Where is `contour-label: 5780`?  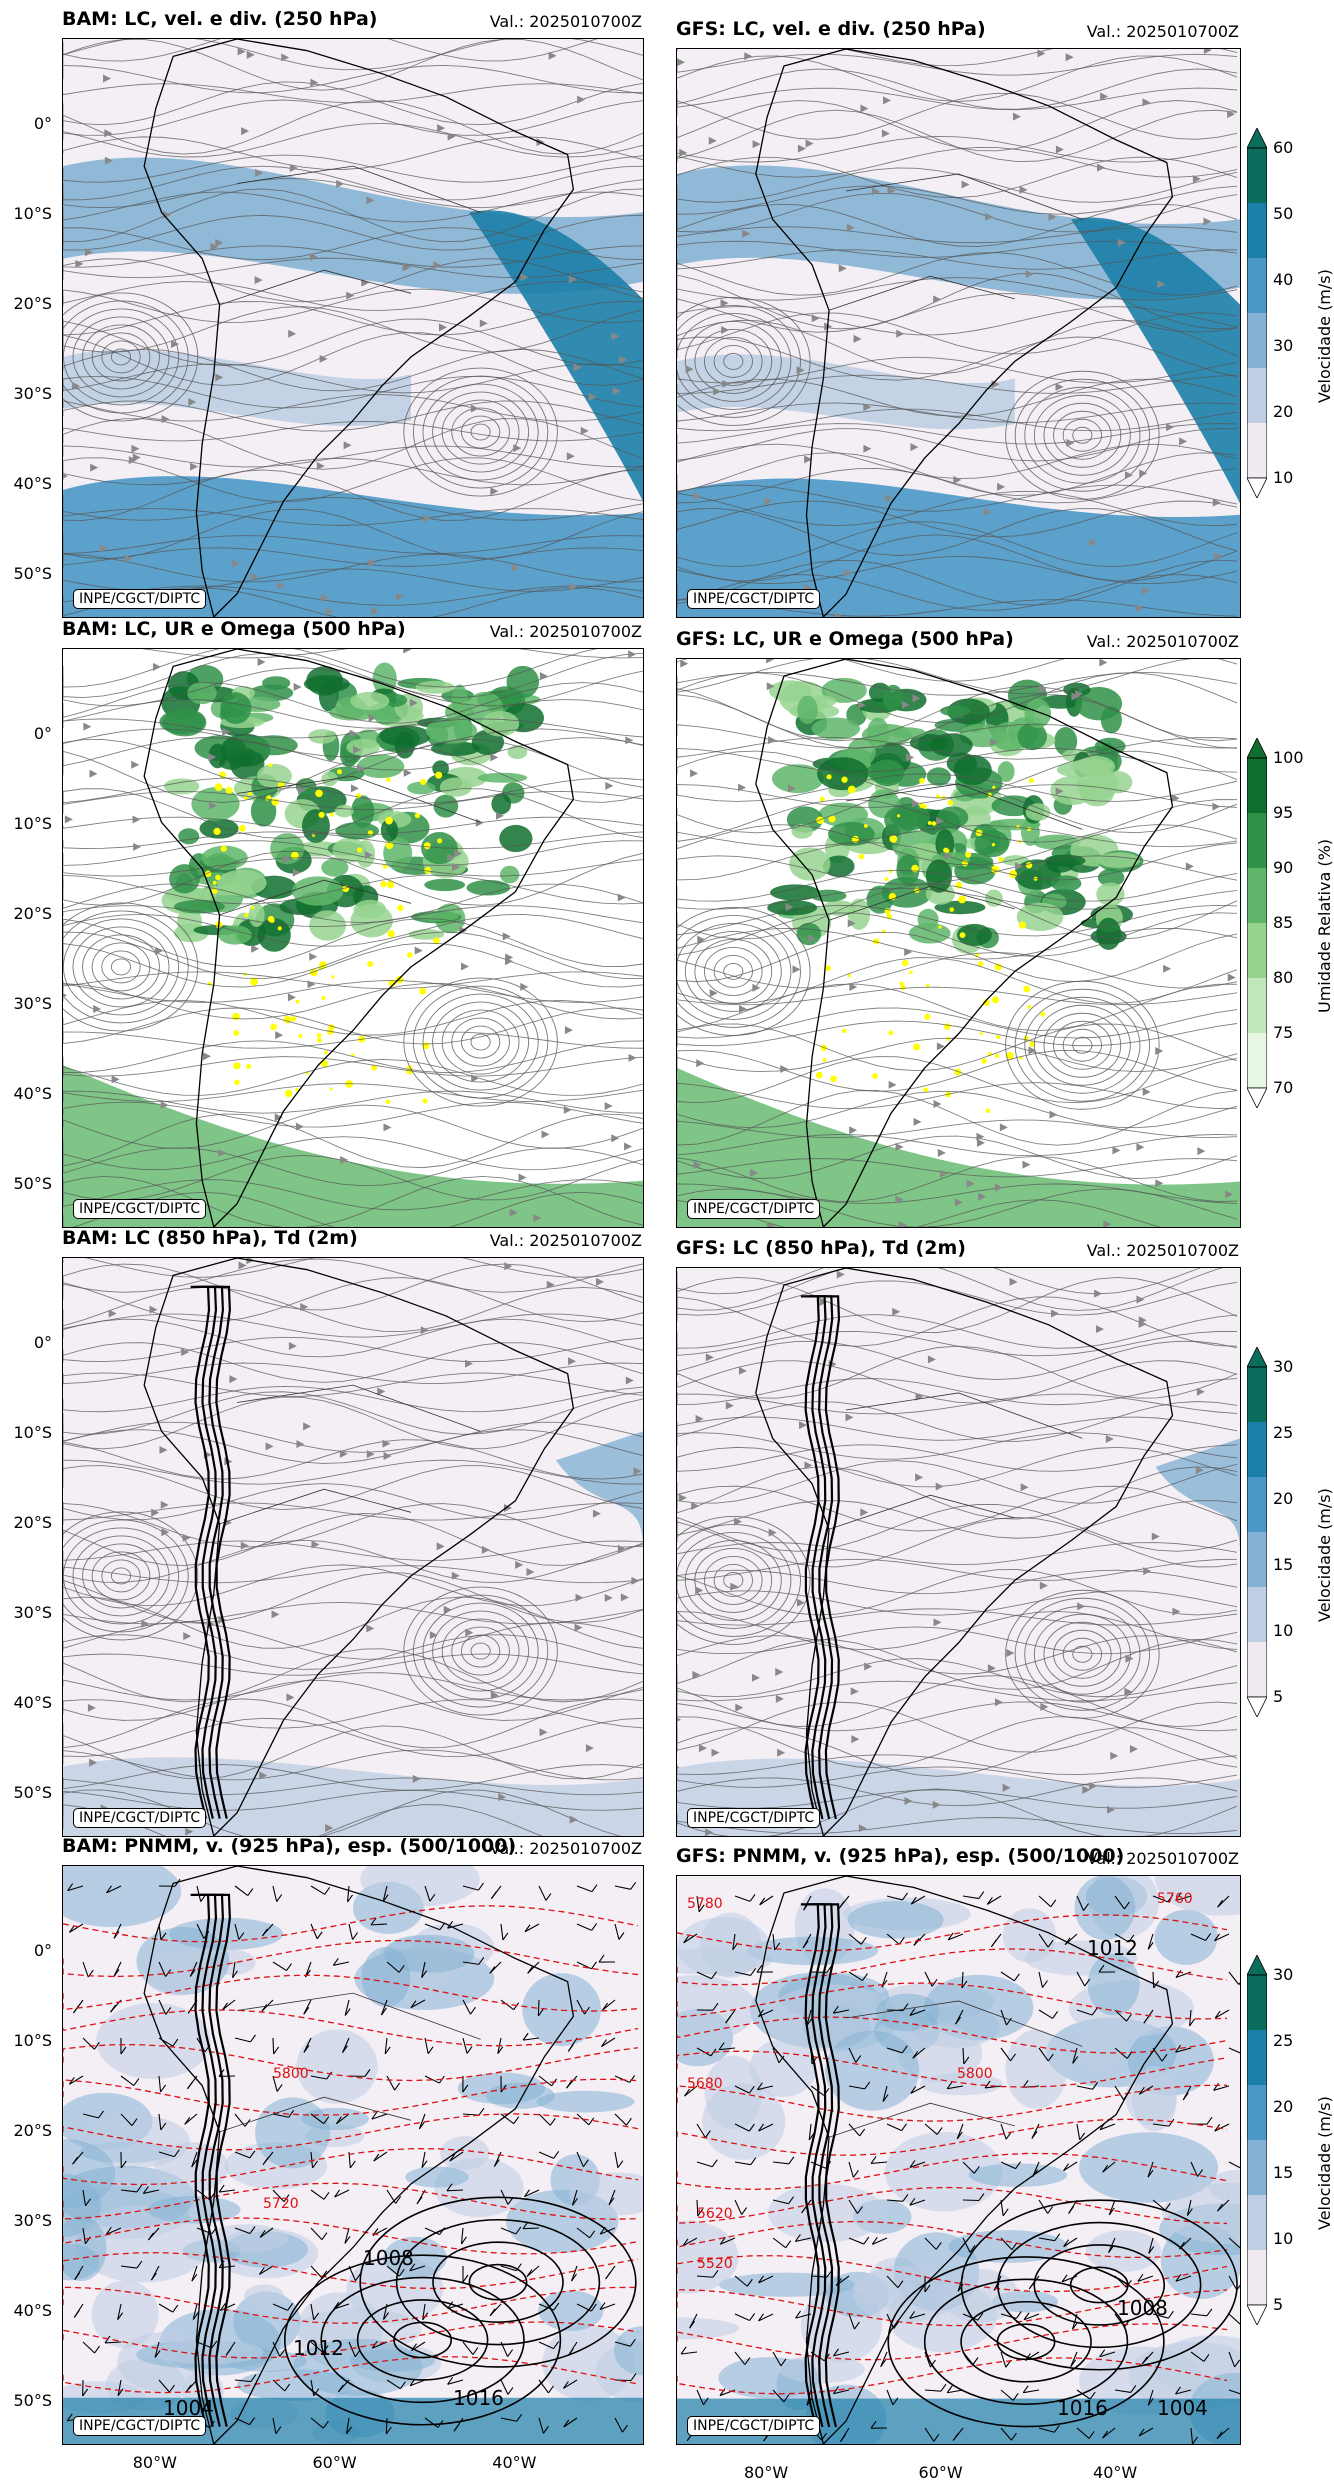 contour-label: 5780 is located at coordinates (705, 1904).